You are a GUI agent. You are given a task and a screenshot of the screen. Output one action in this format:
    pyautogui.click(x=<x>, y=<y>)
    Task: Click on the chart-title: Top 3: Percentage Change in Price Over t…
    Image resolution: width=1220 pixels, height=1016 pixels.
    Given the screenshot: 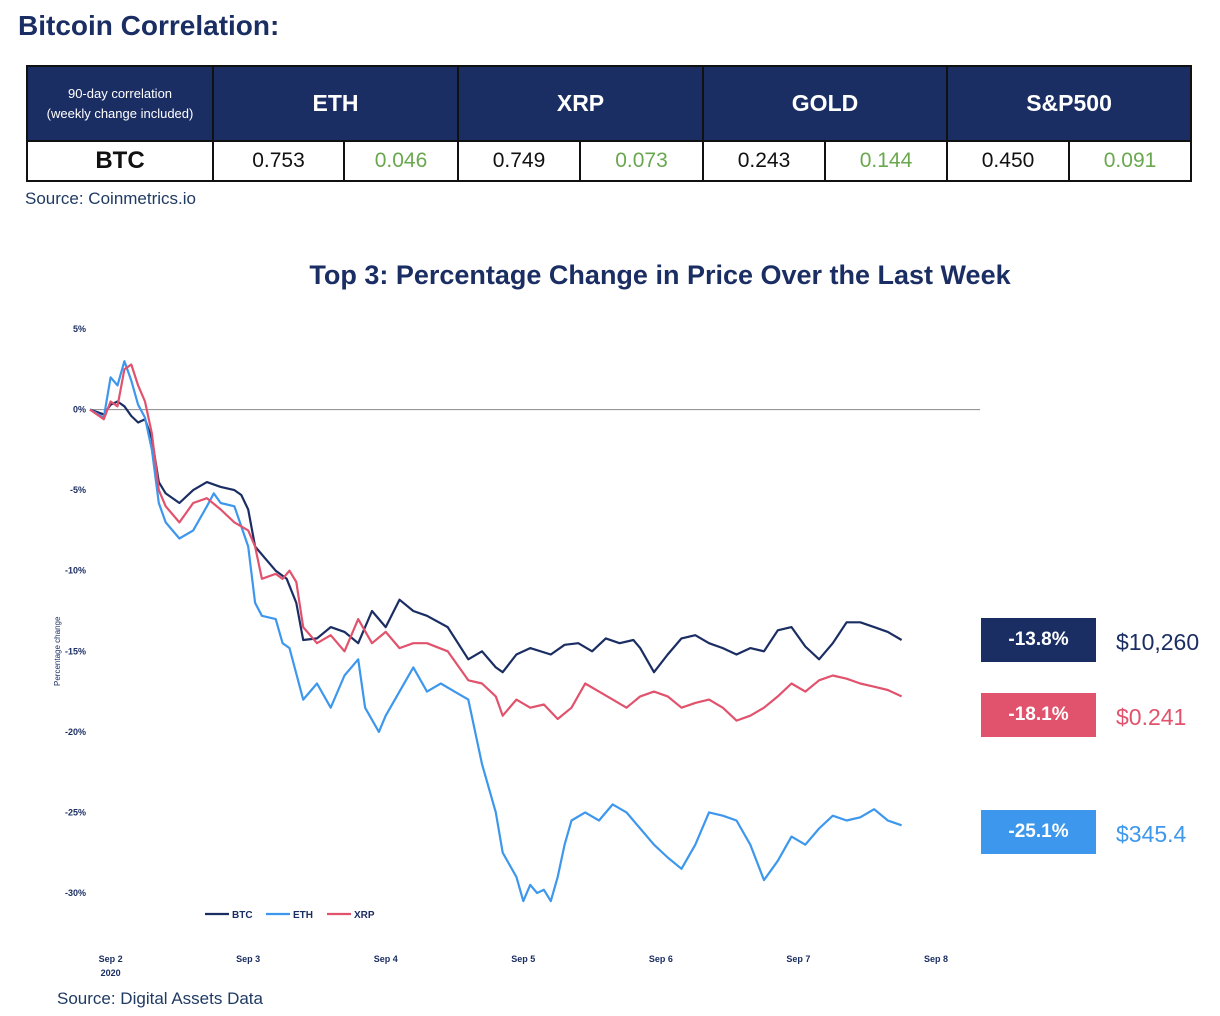 What is the action you would take?
    pyautogui.click(x=660, y=275)
    